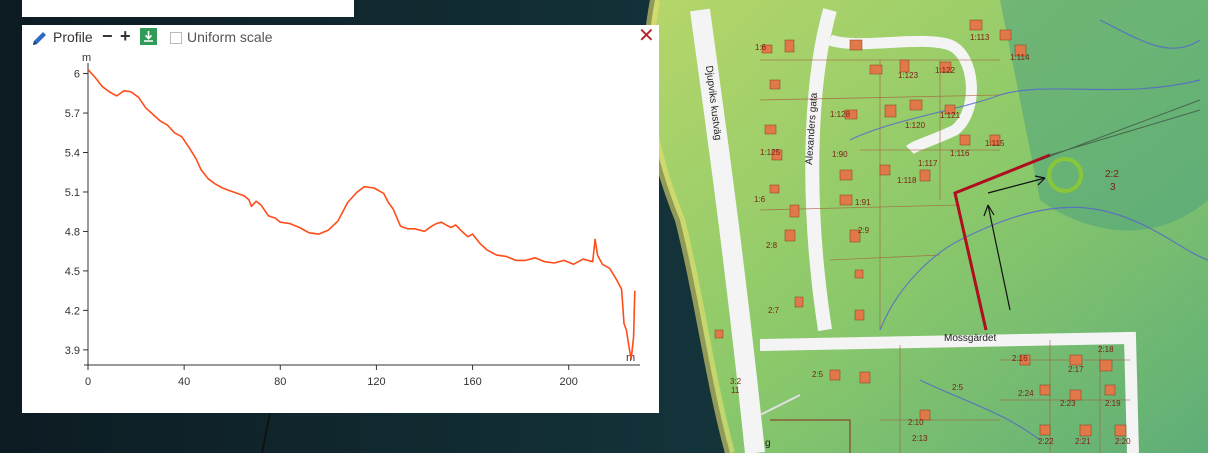 The image size is (1208, 453). Describe the element at coordinates (1076, 369) in the screenshot. I see `parcel-label: 2:17` at that location.